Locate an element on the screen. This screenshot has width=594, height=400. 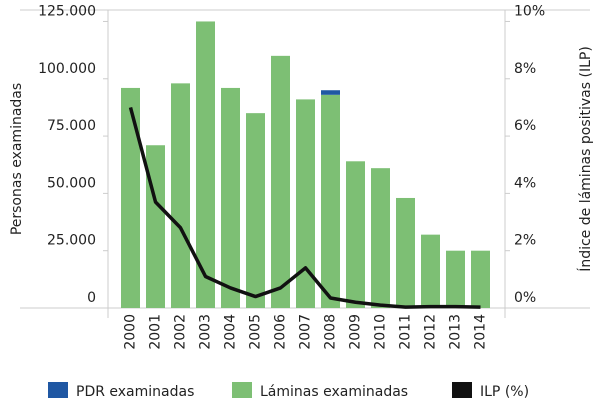
x-tick-label: 2006 is located at coordinates (281, 332).